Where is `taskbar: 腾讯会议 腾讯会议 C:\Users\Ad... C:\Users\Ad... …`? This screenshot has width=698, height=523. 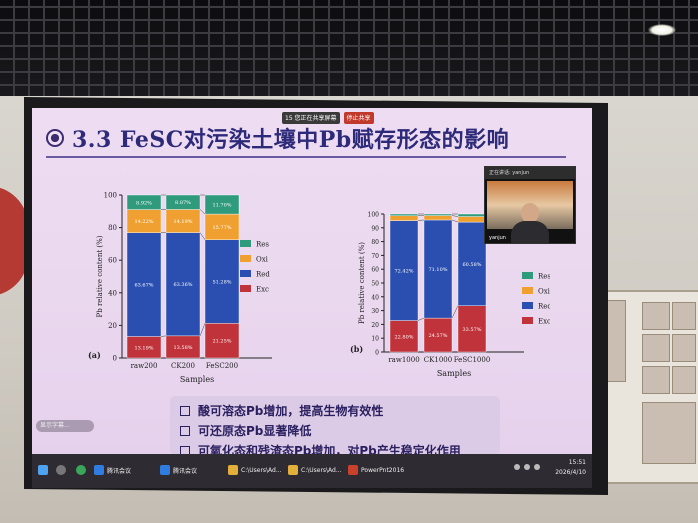 taskbar: 腾讯会议 腾讯会议 C:\Users\Ad... C:\Users\Ad... … is located at coordinates (312, 471).